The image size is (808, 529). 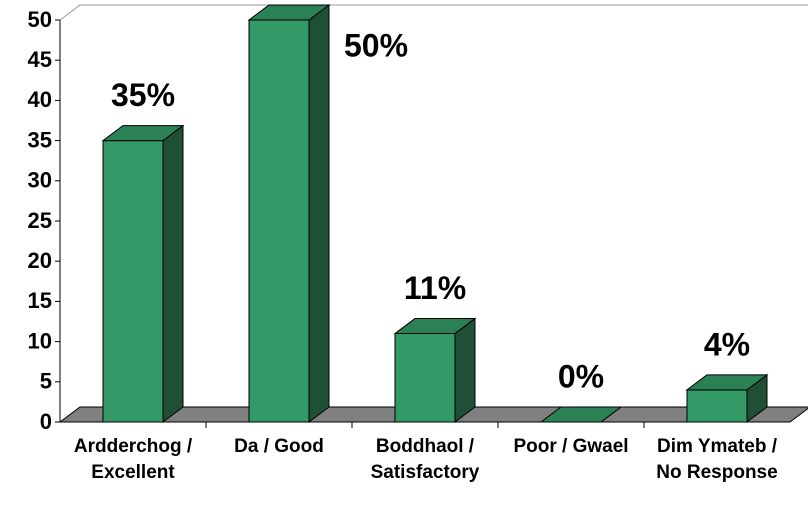 What do you see at coordinates (46, 381) in the screenshot?
I see `y-tick-label: 5` at bounding box center [46, 381].